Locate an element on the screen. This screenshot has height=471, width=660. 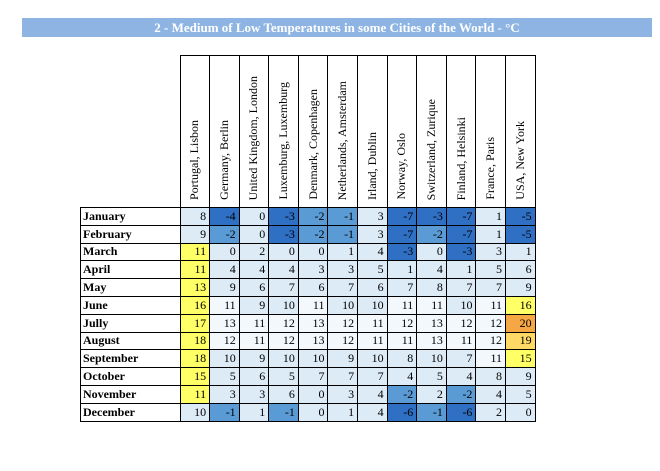
row-label: February is located at coordinates (130, 234).